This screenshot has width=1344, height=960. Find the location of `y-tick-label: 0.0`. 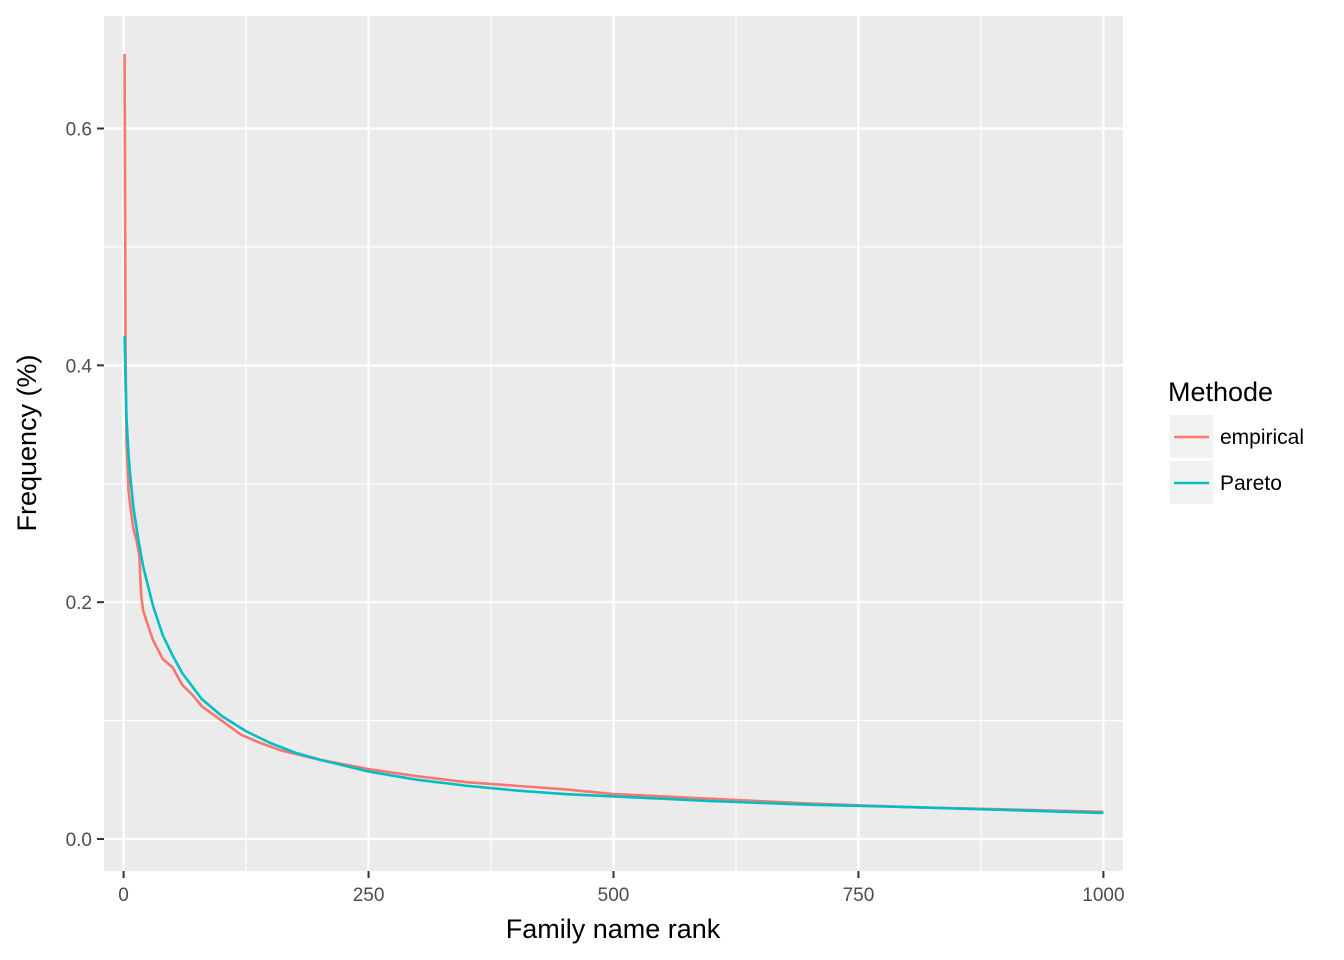

y-tick-label: 0.0 is located at coordinates (79, 840).